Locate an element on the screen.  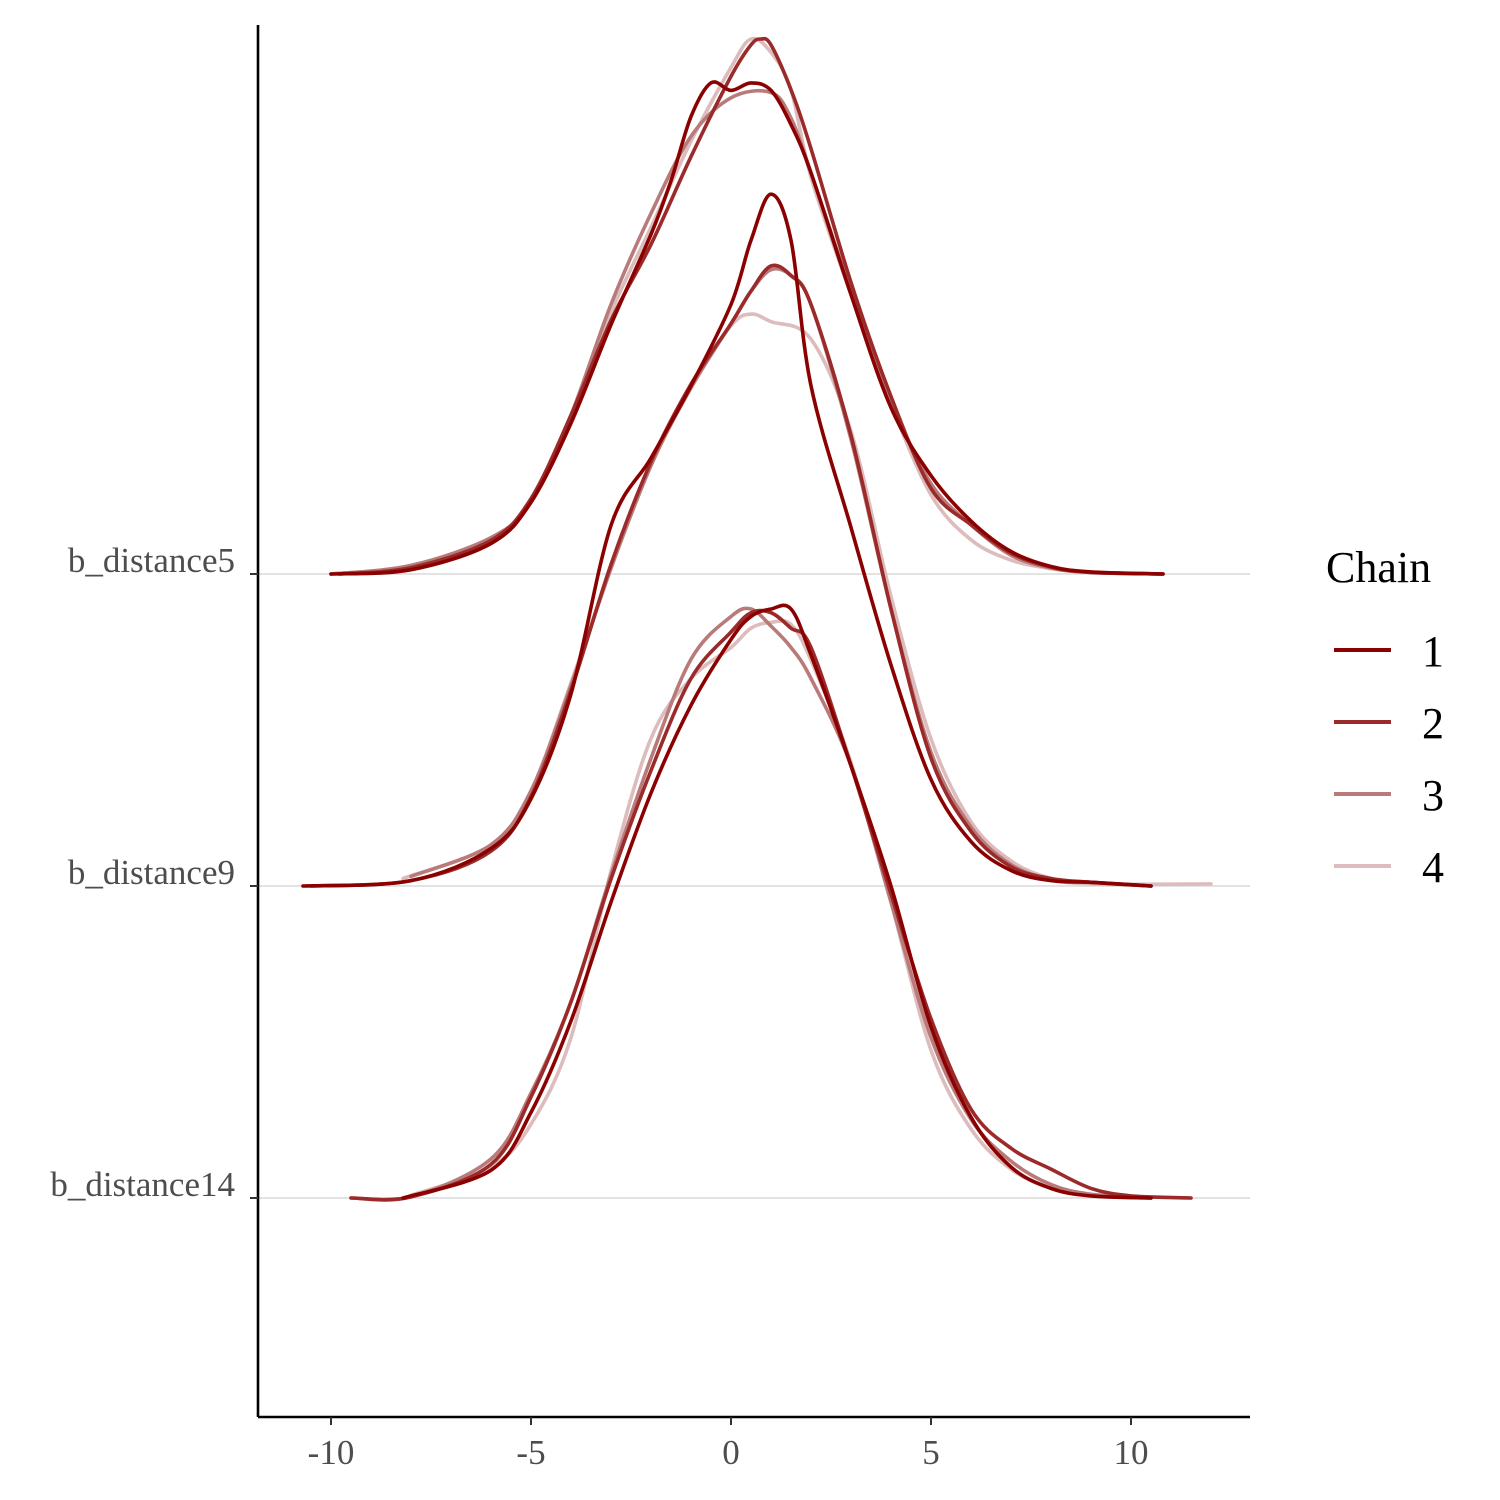
legend-label-chain-4: 4 is located at coordinates (1433, 867).